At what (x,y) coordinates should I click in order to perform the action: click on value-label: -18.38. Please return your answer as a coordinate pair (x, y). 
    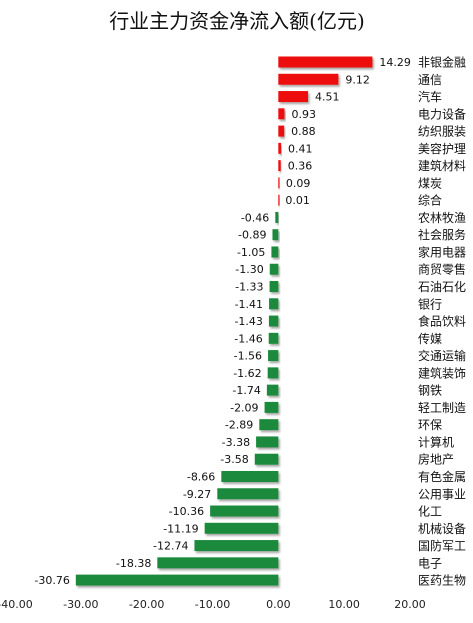
    Looking at the image, I should click on (133, 563).